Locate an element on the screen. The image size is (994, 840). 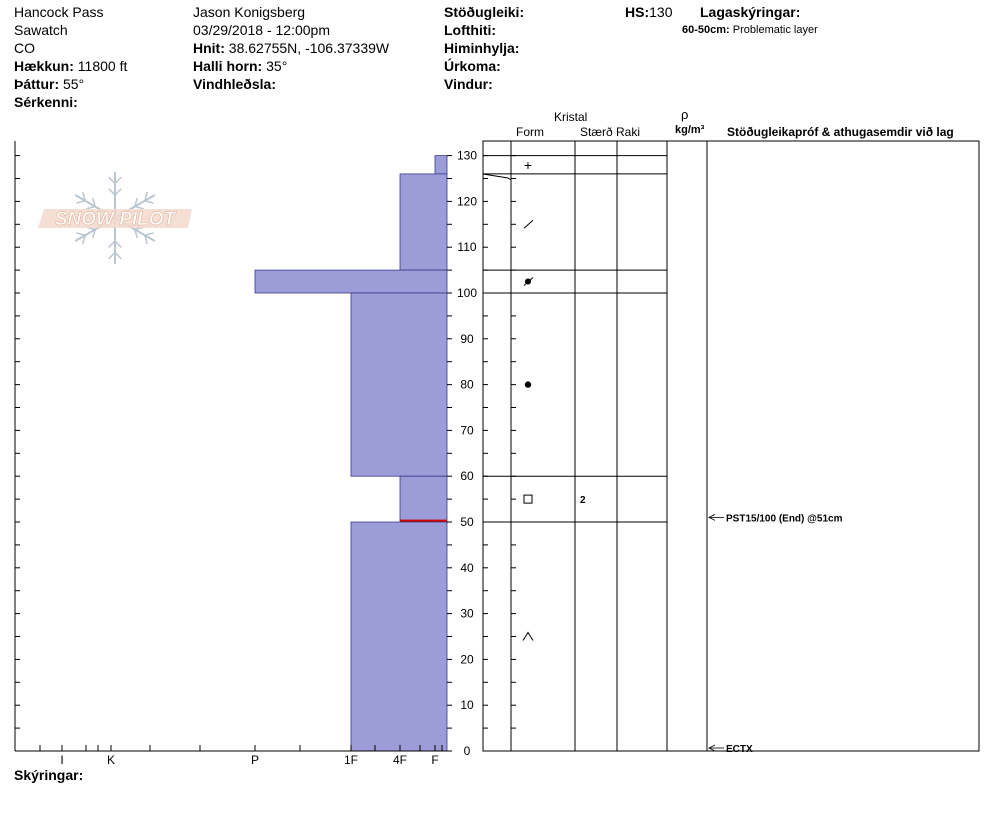
depth-tick-label: 0 is located at coordinates (467, 751).